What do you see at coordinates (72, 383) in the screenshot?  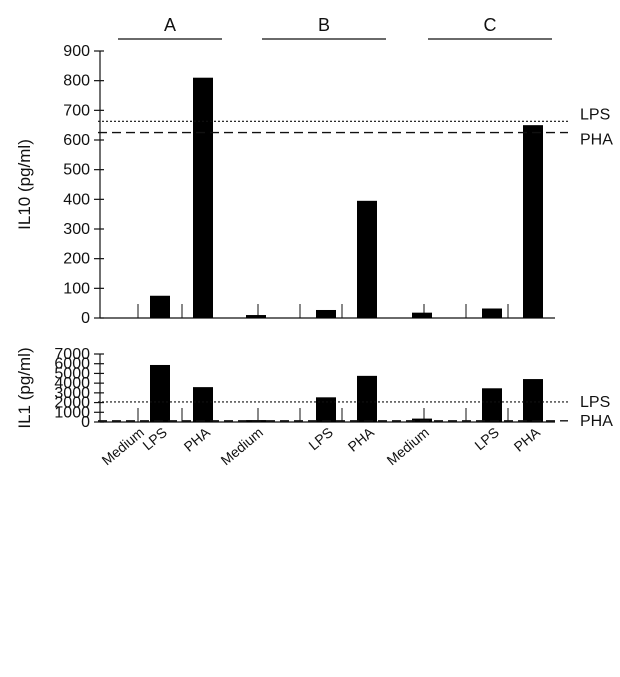 I see `il1-y-tick-label: 4000` at bounding box center [72, 383].